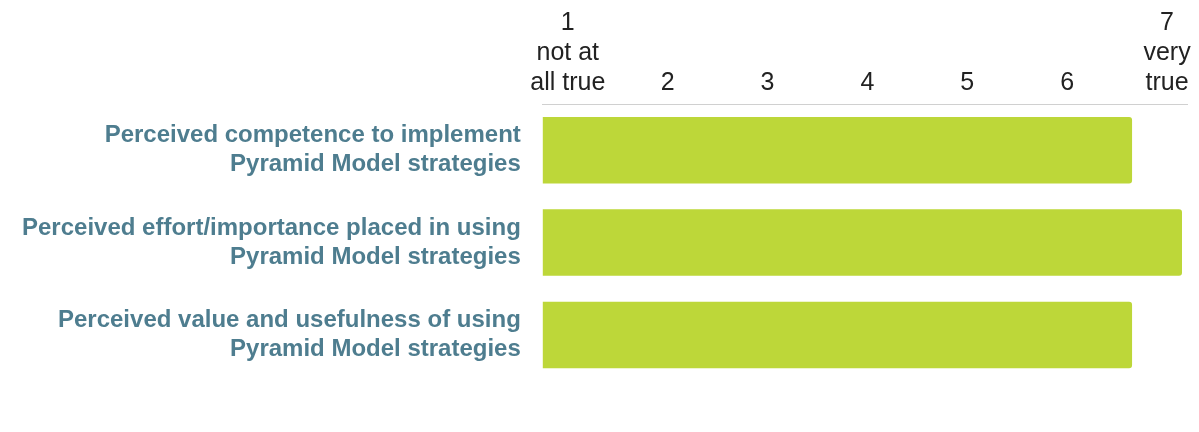  What do you see at coordinates (289, 333) in the screenshot?
I see `y-tick-label: Perceived value and usefulness of using Pyramid Model strategies` at bounding box center [289, 333].